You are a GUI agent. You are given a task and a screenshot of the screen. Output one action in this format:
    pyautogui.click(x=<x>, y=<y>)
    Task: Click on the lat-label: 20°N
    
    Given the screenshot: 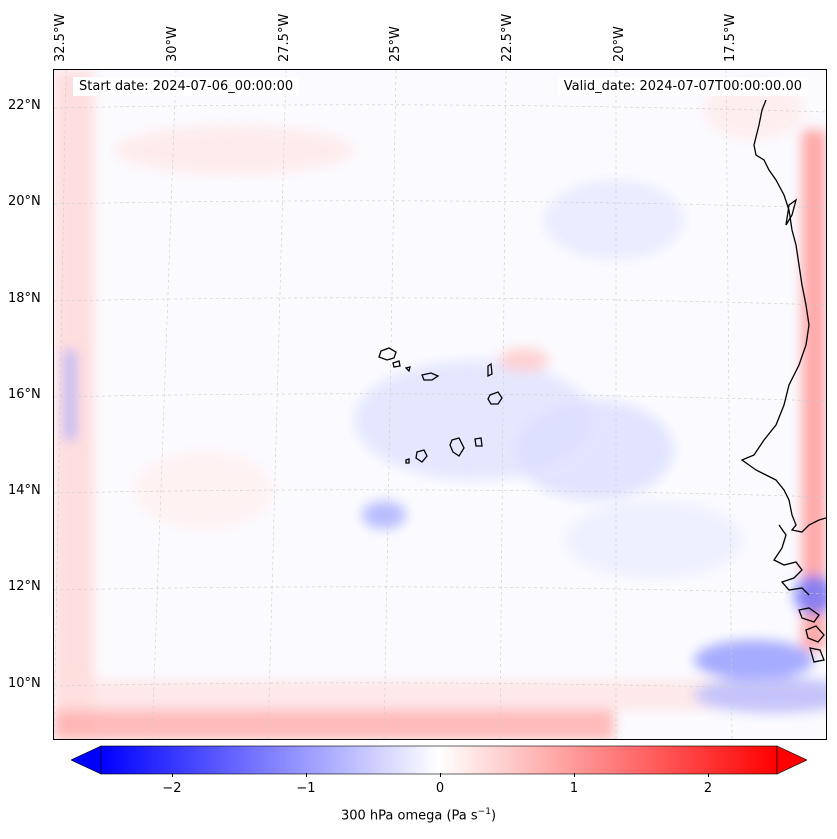 What is the action you would take?
    pyautogui.click(x=24, y=201)
    